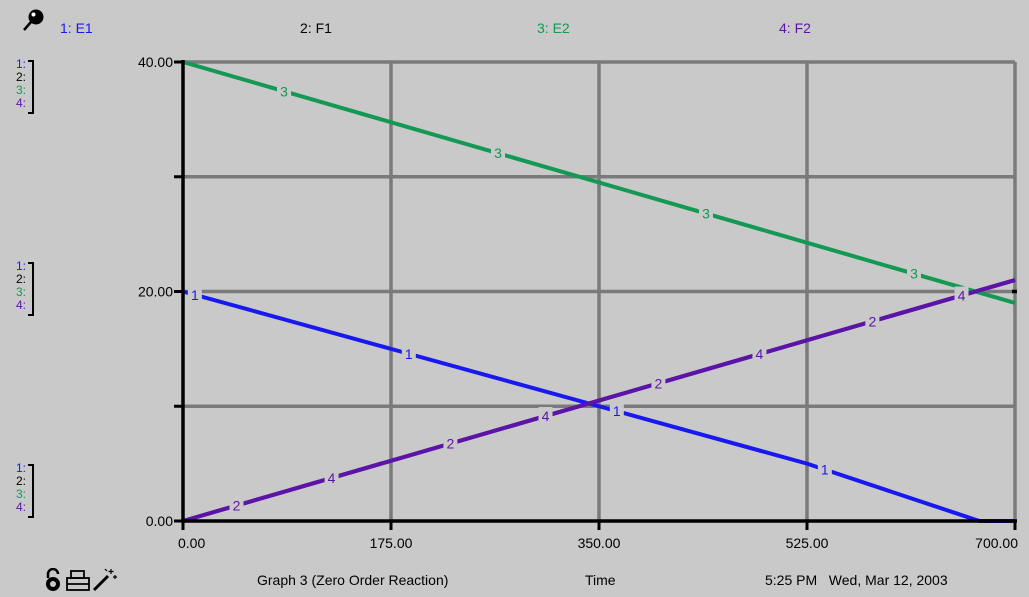 The height and width of the screenshot is (597, 1029). What do you see at coordinates (31, 87) in the screenshot?
I see `scale-bracket-top` at bounding box center [31, 87].